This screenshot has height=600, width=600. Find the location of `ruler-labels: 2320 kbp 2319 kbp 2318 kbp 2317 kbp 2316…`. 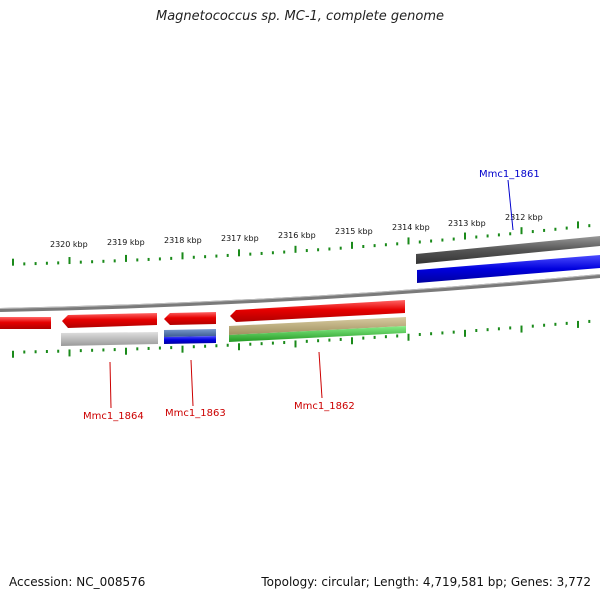

ruler-labels: 2320 kbp 2319 kbp 2318 kbp 2317 kbp 2316… is located at coordinates (296, 231).